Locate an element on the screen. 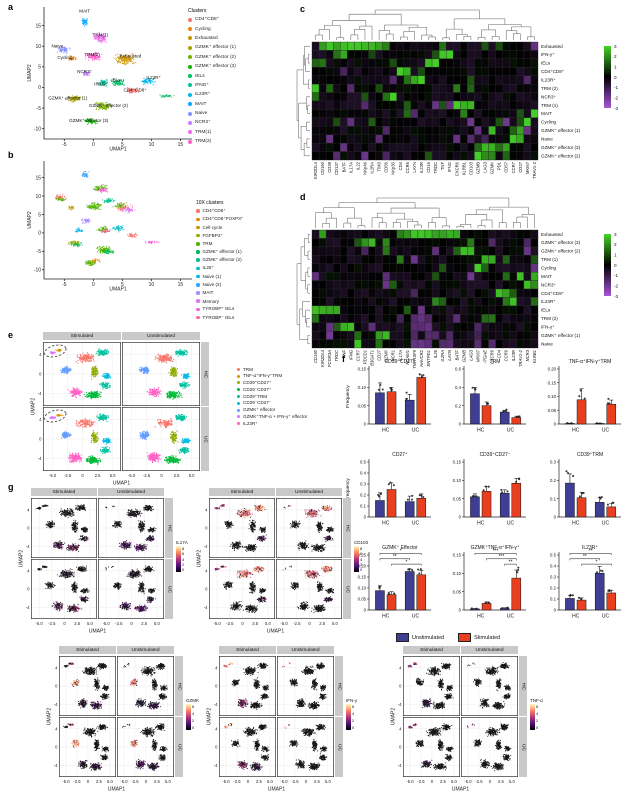  svg-text: TRDC is located at coordinates (336, 355).